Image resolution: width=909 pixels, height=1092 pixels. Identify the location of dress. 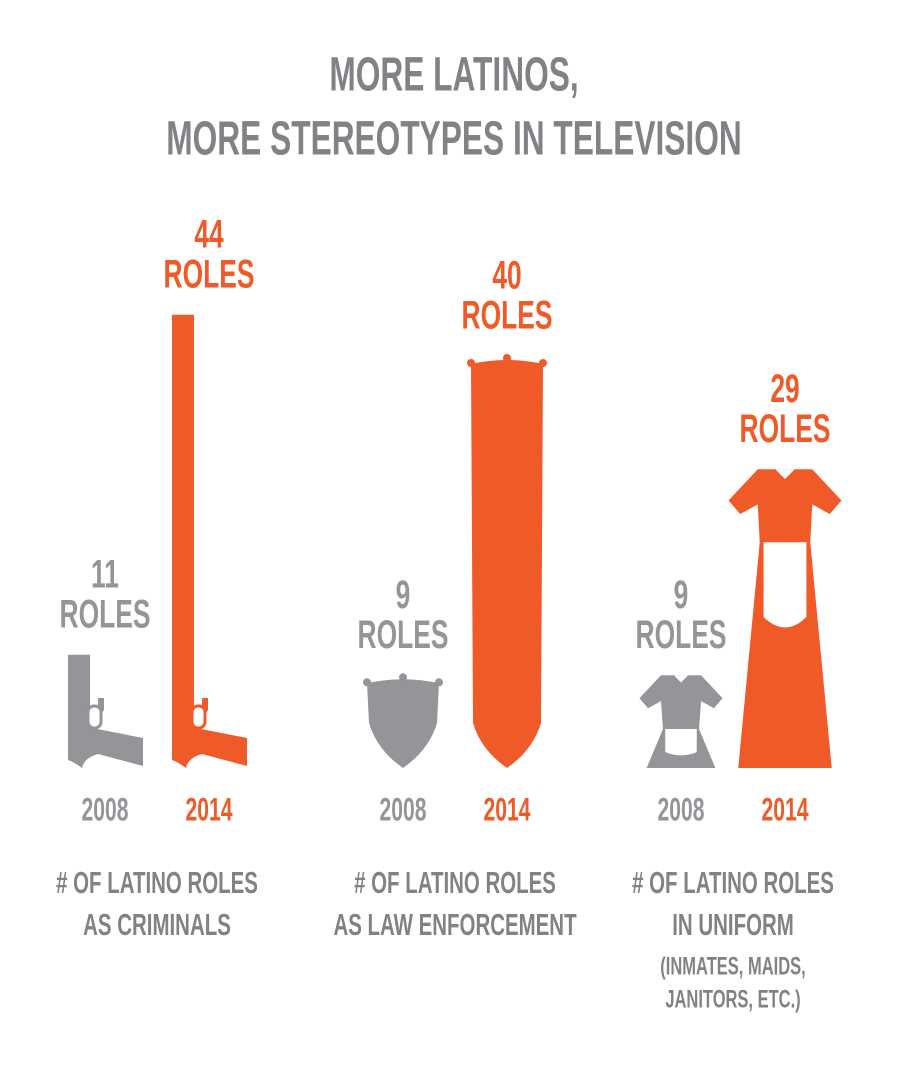
(681, 721).